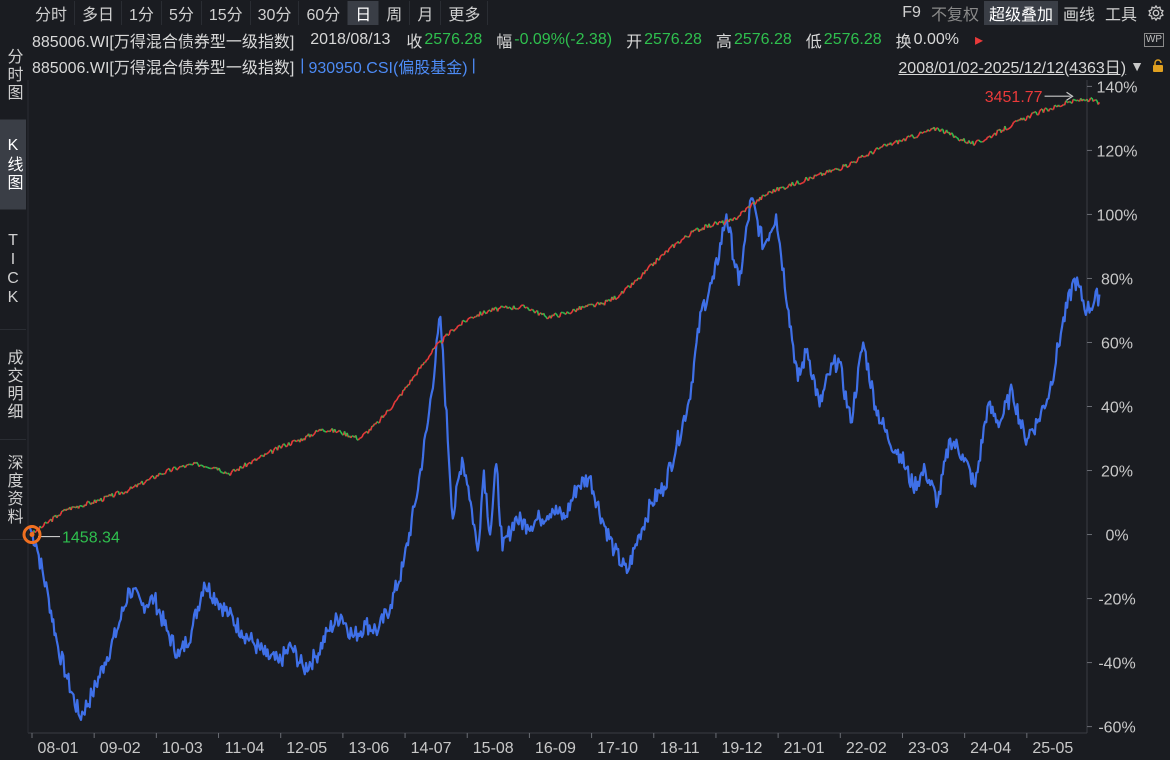 The image size is (1170, 760). I want to click on left-tab: K线图, so click(13, 165).